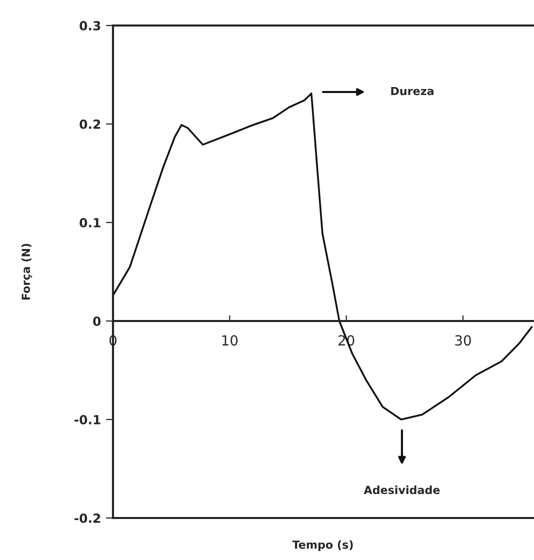  What do you see at coordinates (87, 419) in the screenshot?
I see `y-tick-label: -0.1` at bounding box center [87, 419].